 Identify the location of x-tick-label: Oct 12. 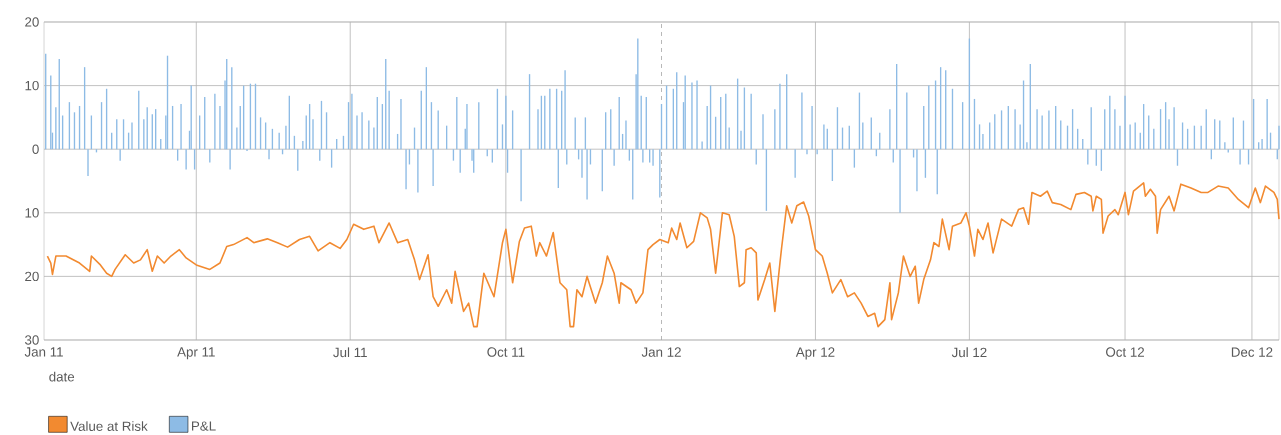
(1125, 352).